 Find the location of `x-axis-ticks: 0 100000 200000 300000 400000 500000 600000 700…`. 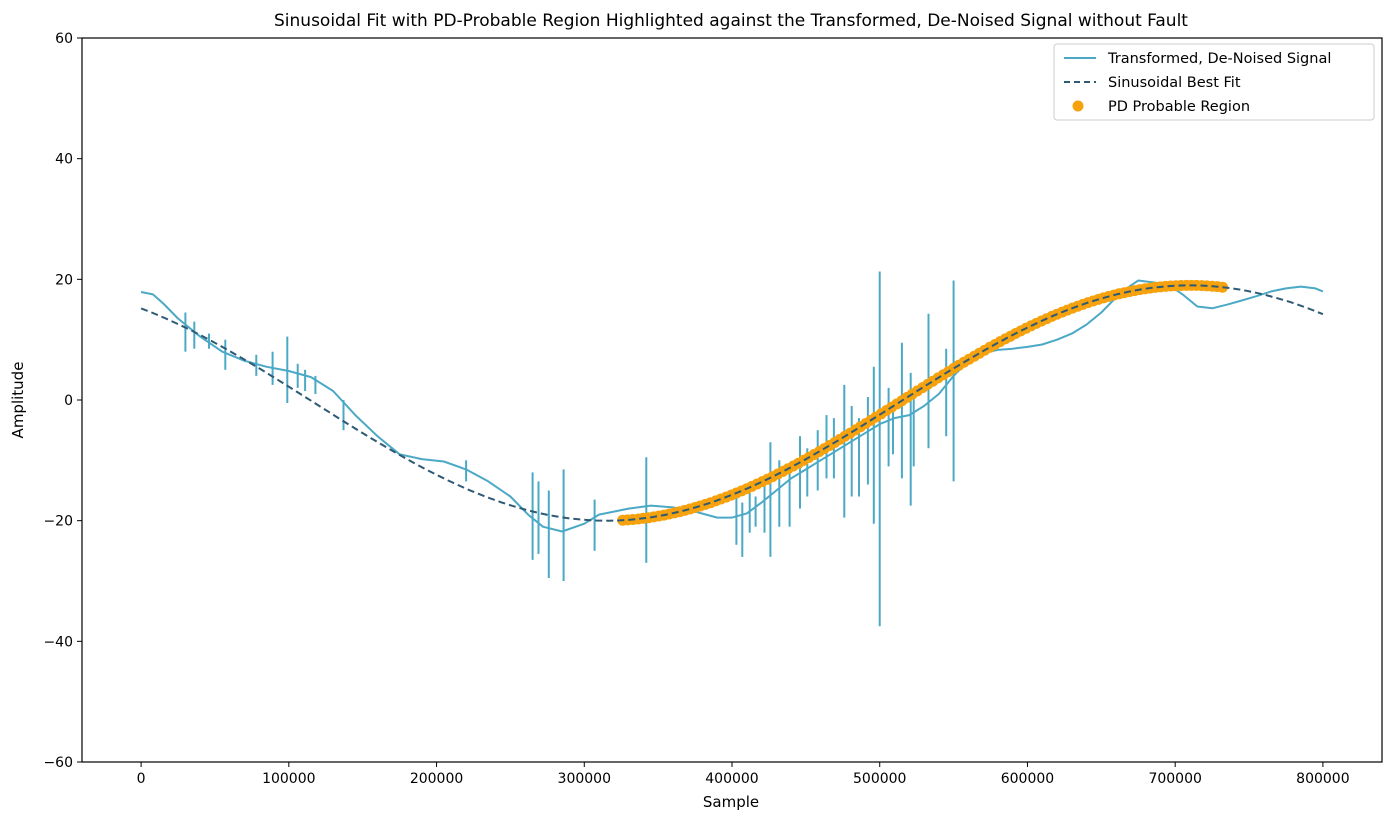

x-axis-ticks: 0 100000 200000 300000 400000 500000 600000 700… is located at coordinates (743, 774).